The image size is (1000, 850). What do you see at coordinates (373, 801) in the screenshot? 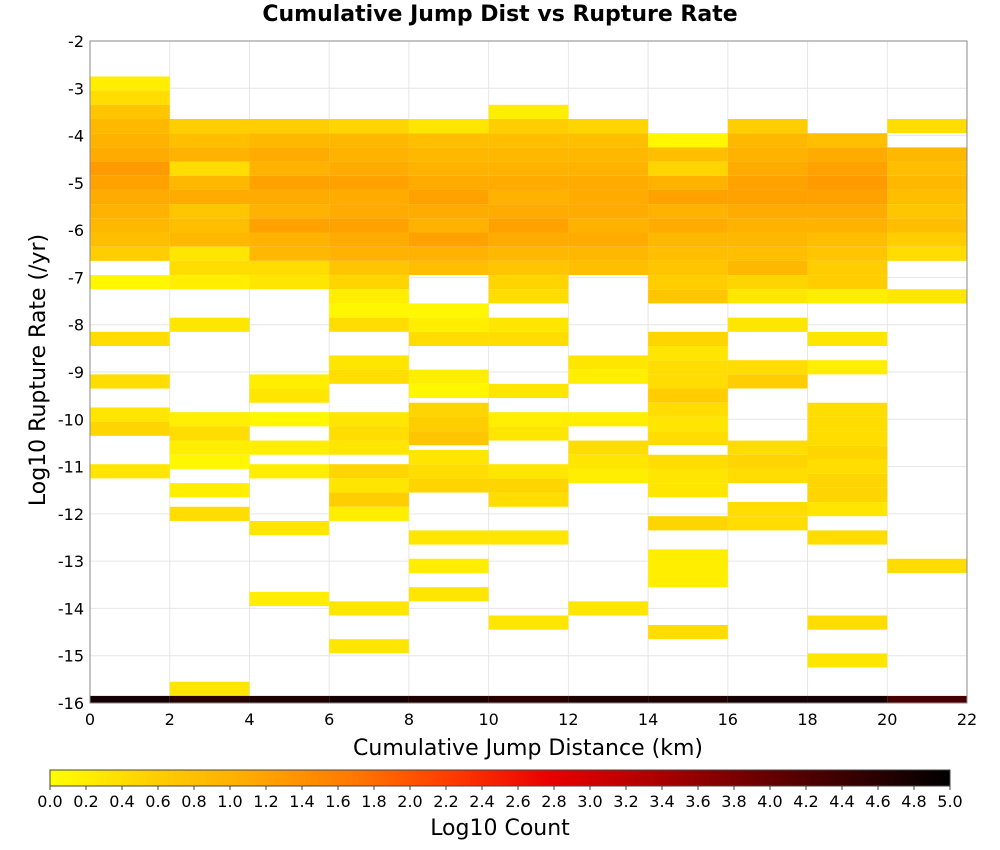
I see `colorbar-tick-label: 1.8` at bounding box center [373, 801].